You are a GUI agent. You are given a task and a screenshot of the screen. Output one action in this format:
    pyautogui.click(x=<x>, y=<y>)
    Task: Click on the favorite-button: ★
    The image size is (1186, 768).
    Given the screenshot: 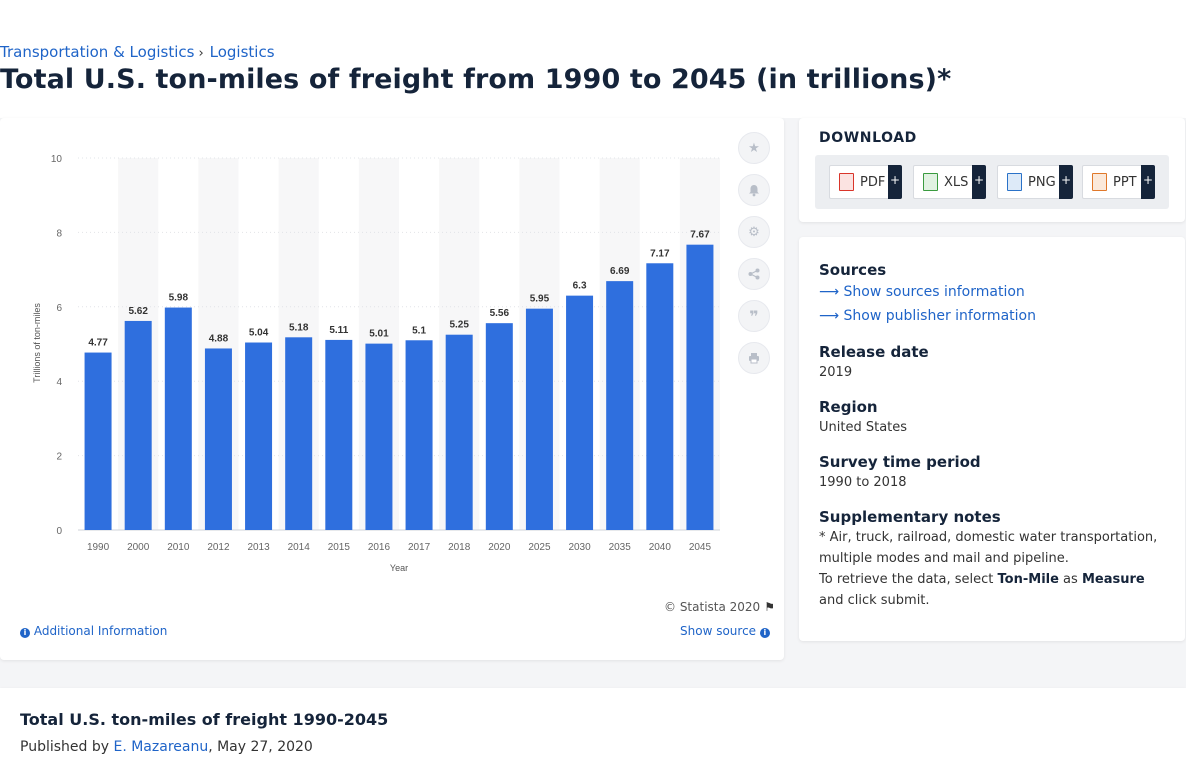 What is the action you would take?
    pyautogui.click(x=754, y=148)
    